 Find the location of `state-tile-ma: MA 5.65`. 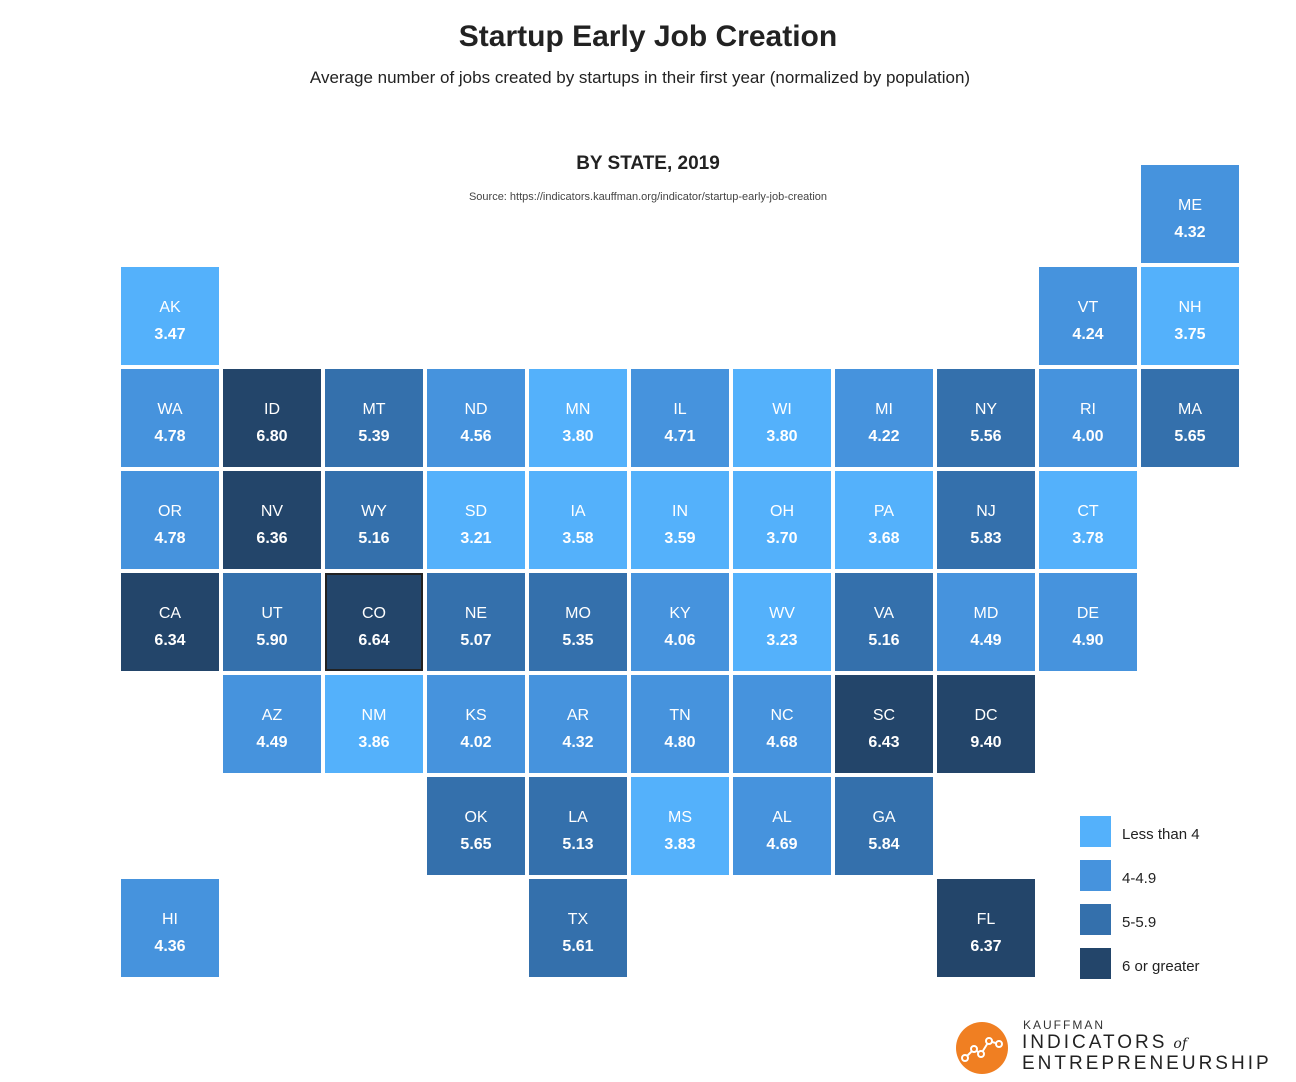

state-tile-ma: MA 5.65 is located at coordinates (1190, 418).